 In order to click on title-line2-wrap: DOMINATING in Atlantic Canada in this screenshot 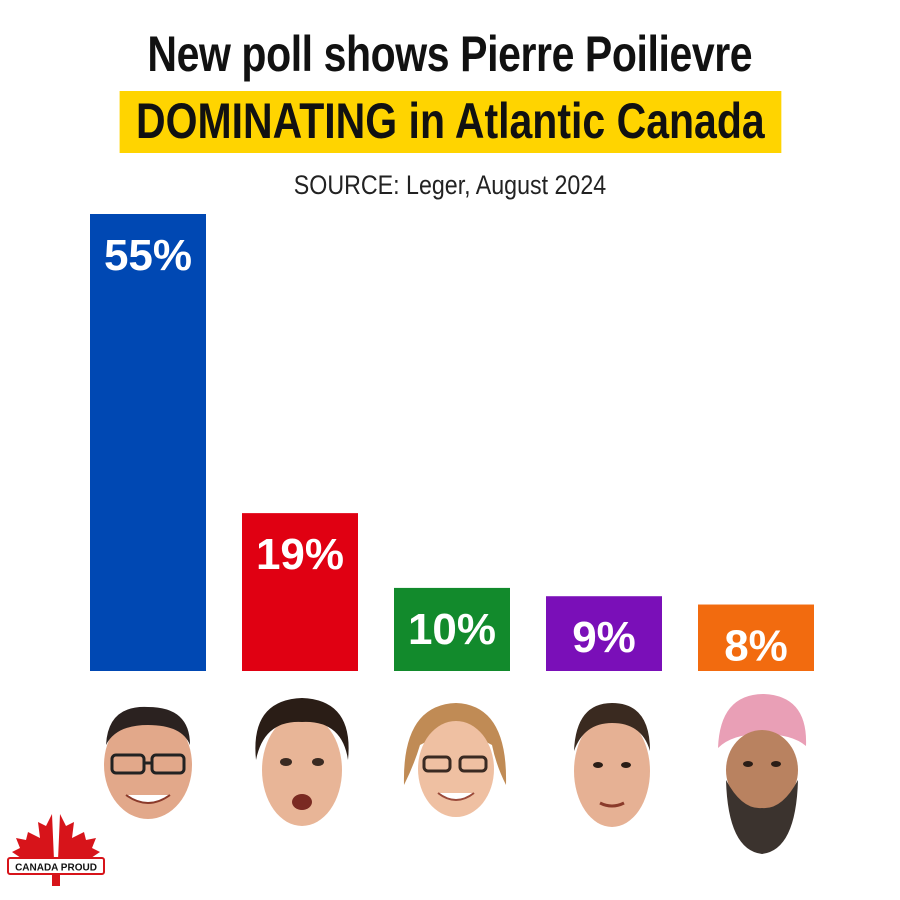, I will do `click(450, 122)`.